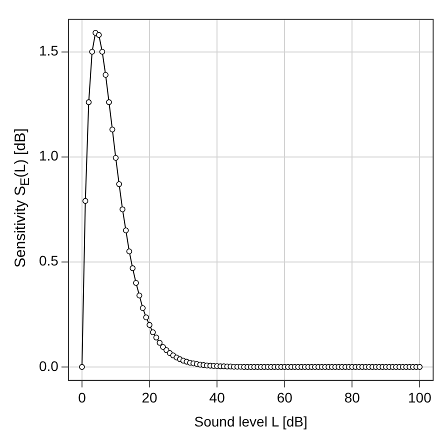 The height and width of the screenshot is (443, 446). What do you see at coordinates (48, 50) in the screenshot?
I see `y-tick-label: 1.5` at bounding box center [48, 50].